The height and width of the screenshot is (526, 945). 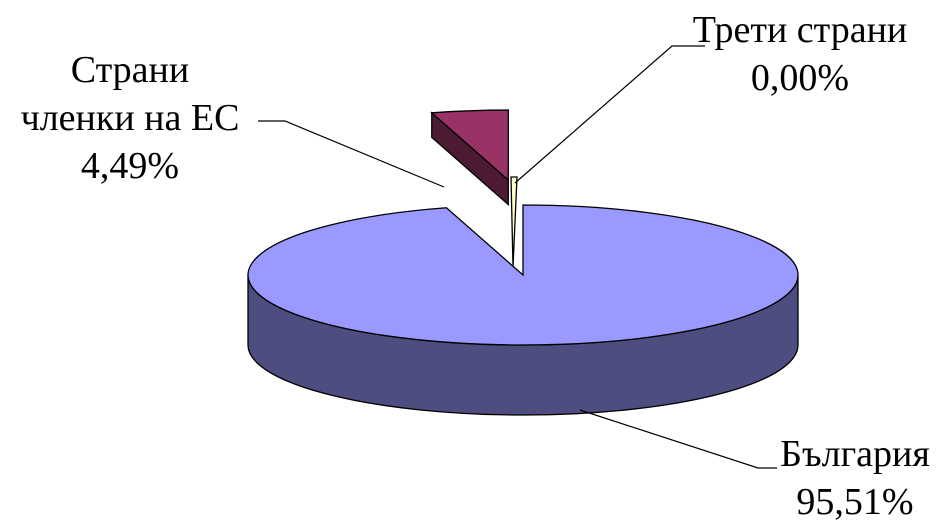 I want to click on slice-value-eu: 4,49%, so click(x=130, y=166).